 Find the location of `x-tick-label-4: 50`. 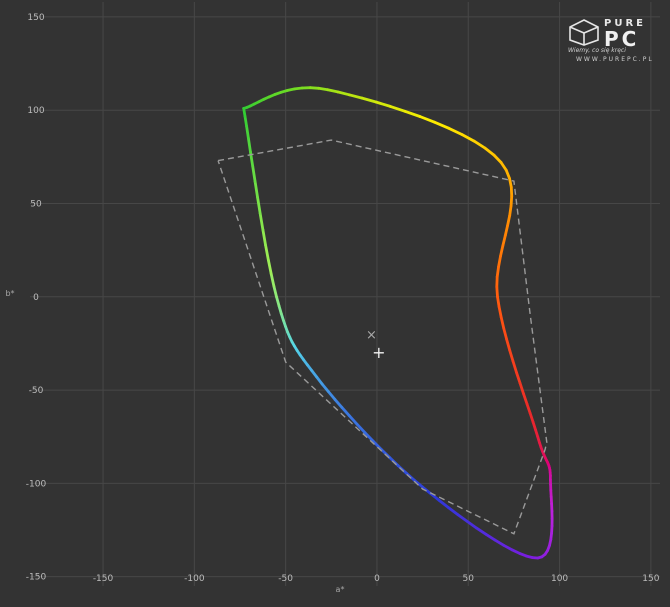

x-tick-label-4: 50 is located at coordinates (469, 579).